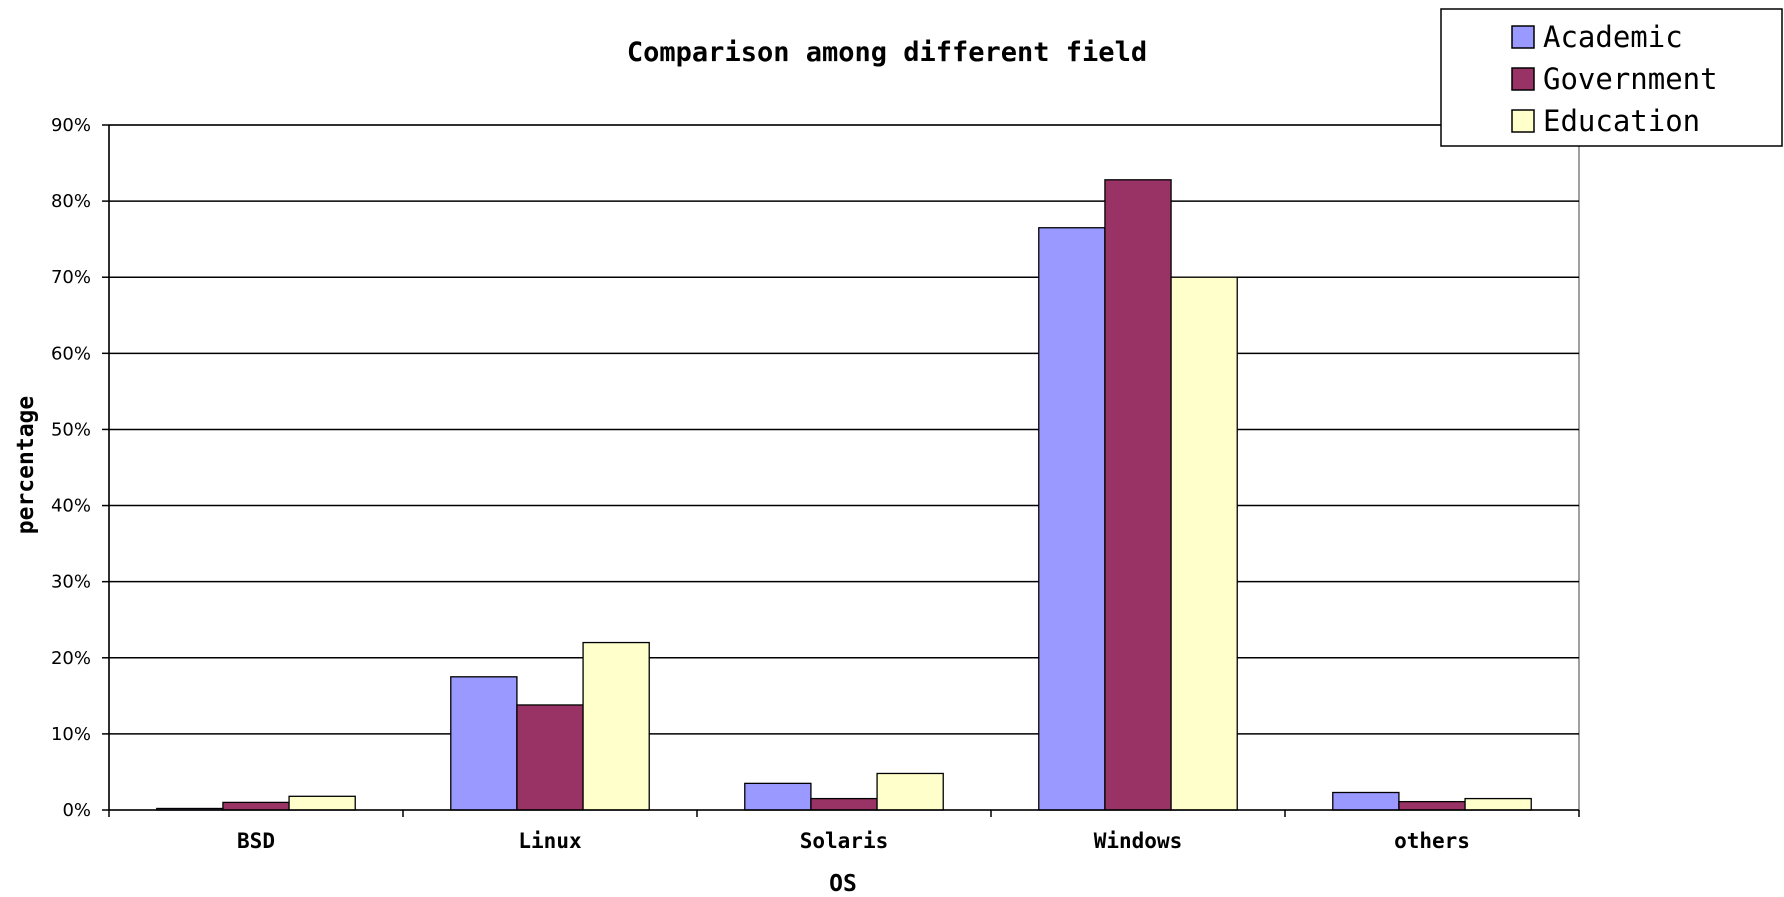 The height and width of the screenshot is (897, 1784). I want to click on legend-items: Academic Government Education, so click(1614, 79).